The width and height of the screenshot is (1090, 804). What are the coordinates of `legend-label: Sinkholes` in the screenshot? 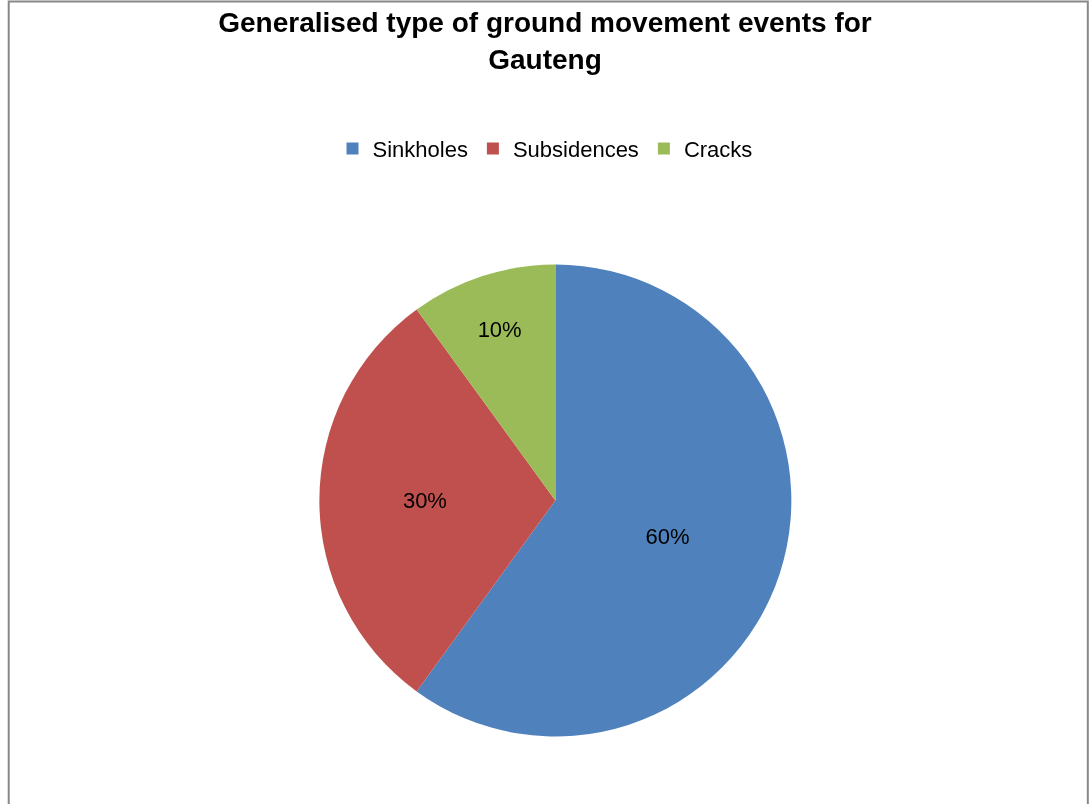 It's located at (420, 150).